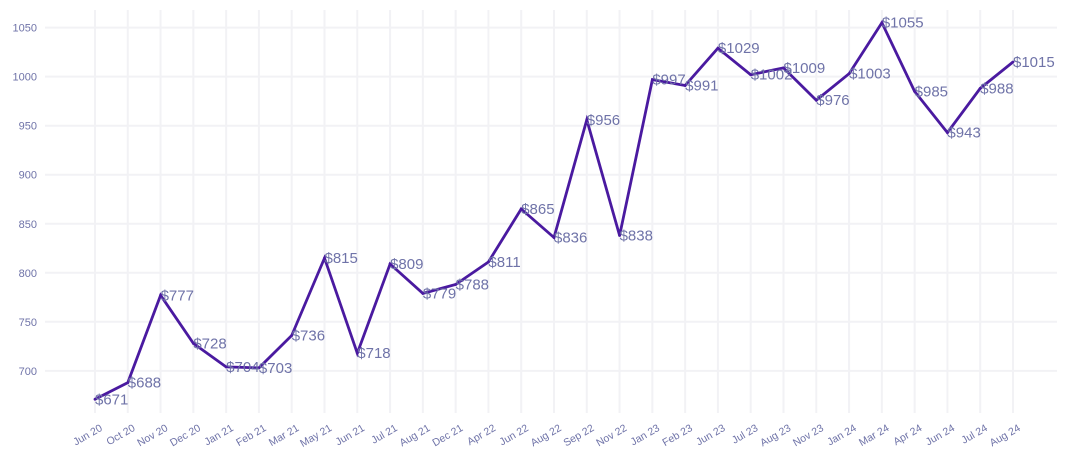 This screenshot has width=1070, height=465. What do you see at coordinates (832, 100) in the screenshot?
I see `data-label: $976` at bounding box center [832, 100].